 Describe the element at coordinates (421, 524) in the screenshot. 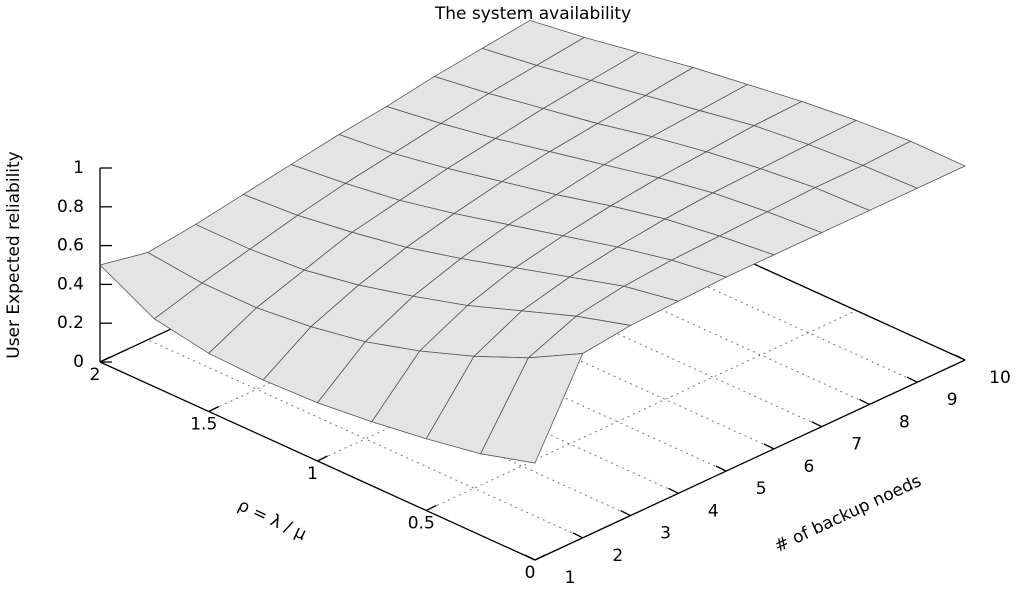

I see `y-tick-label: 0.5` at that location.